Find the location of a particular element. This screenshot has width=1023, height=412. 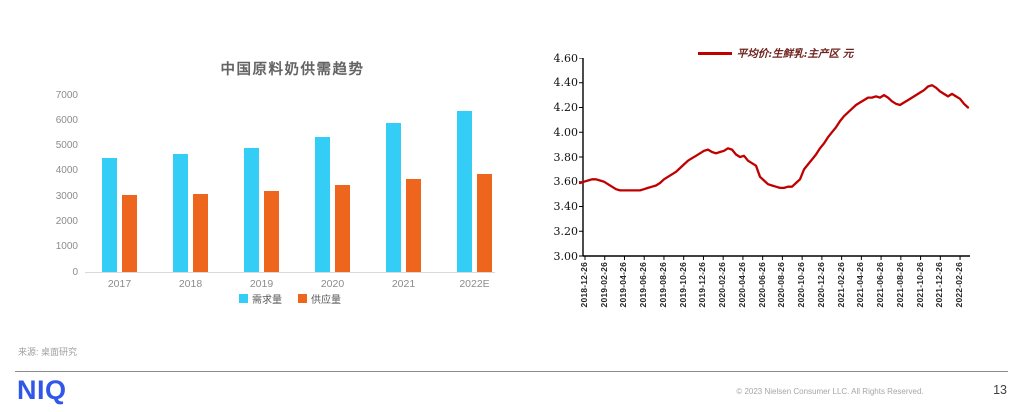

price-line-series is located at coordinates (774, 138).